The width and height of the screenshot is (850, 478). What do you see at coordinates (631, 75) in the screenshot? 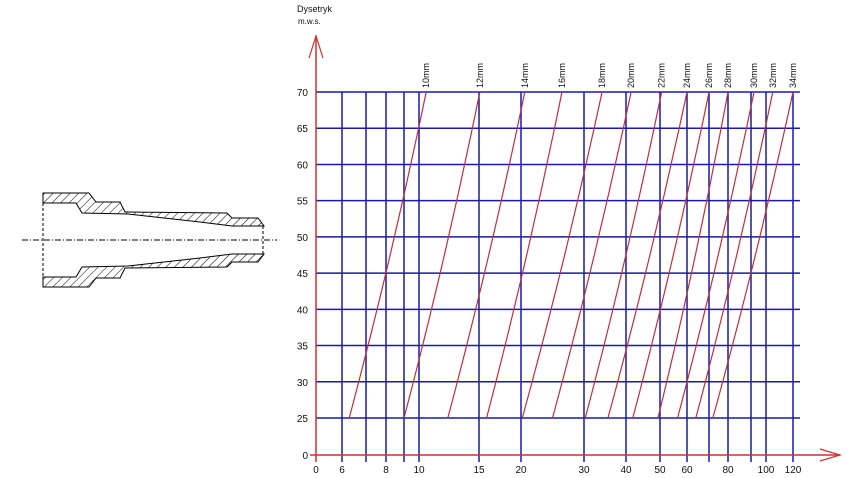
I see `curve-label-20mm: 20mm` at bounding box center [631, 75].